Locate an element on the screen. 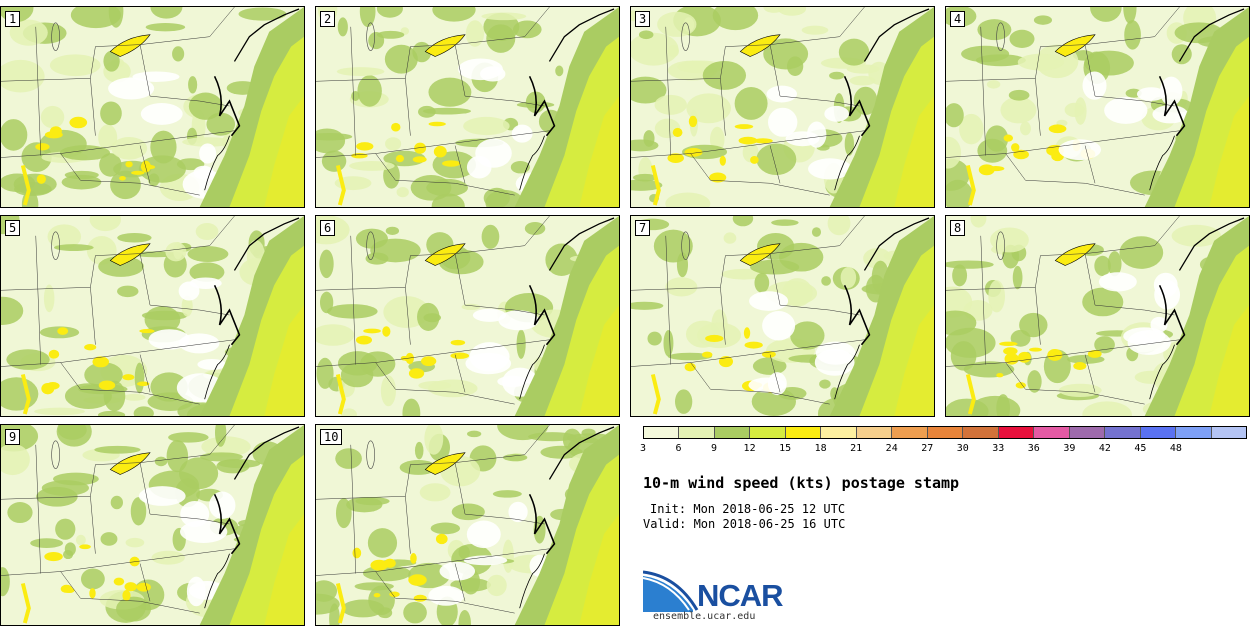  colorbar-tick-label: 24 is located at coordinates (891, 448).